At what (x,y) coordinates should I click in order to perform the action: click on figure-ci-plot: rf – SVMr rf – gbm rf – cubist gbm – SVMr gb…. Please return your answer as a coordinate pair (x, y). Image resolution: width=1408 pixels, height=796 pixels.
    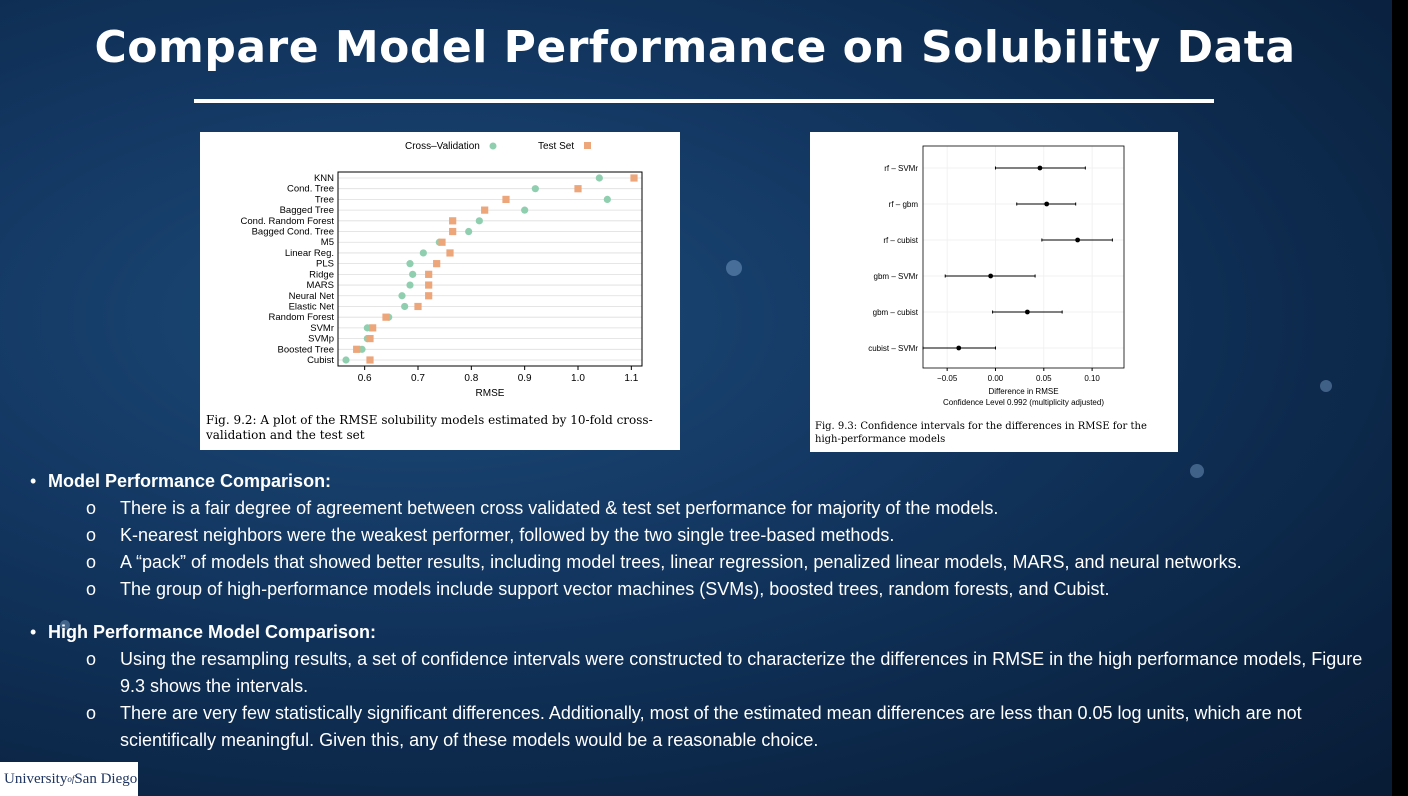
    Looking at the image, I should click on (994, 292).